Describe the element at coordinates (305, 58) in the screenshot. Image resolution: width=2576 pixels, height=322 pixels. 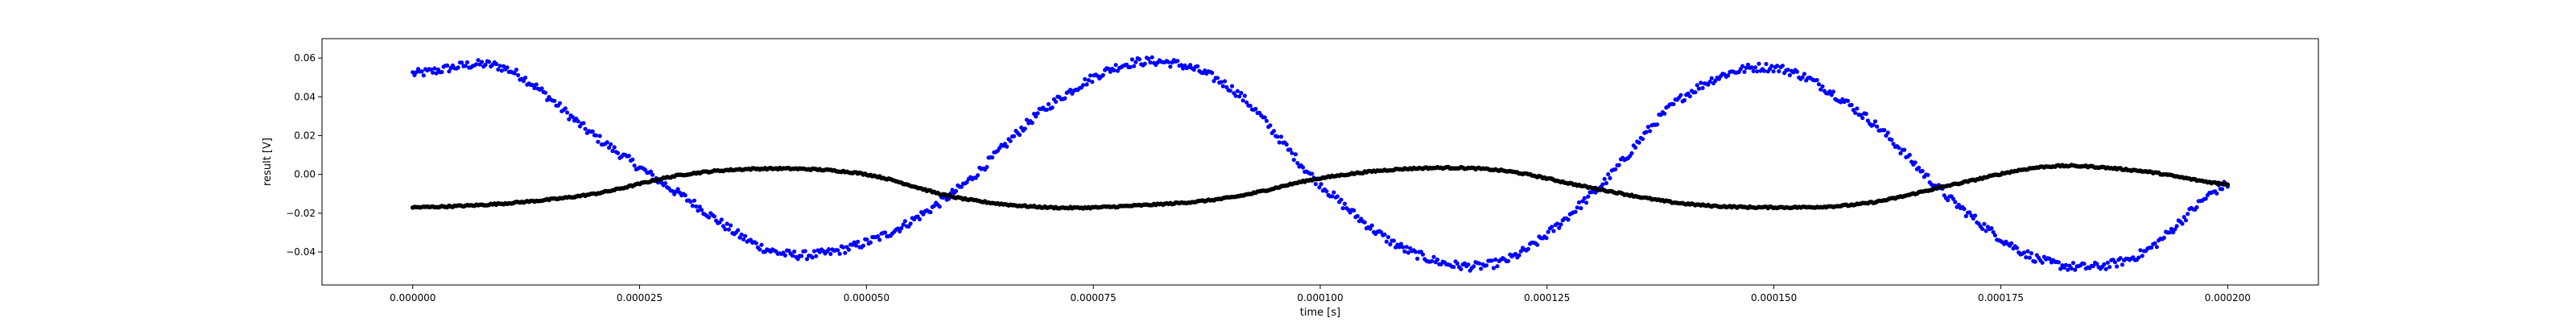
I see `y-tick-label: 0.06` at that location.